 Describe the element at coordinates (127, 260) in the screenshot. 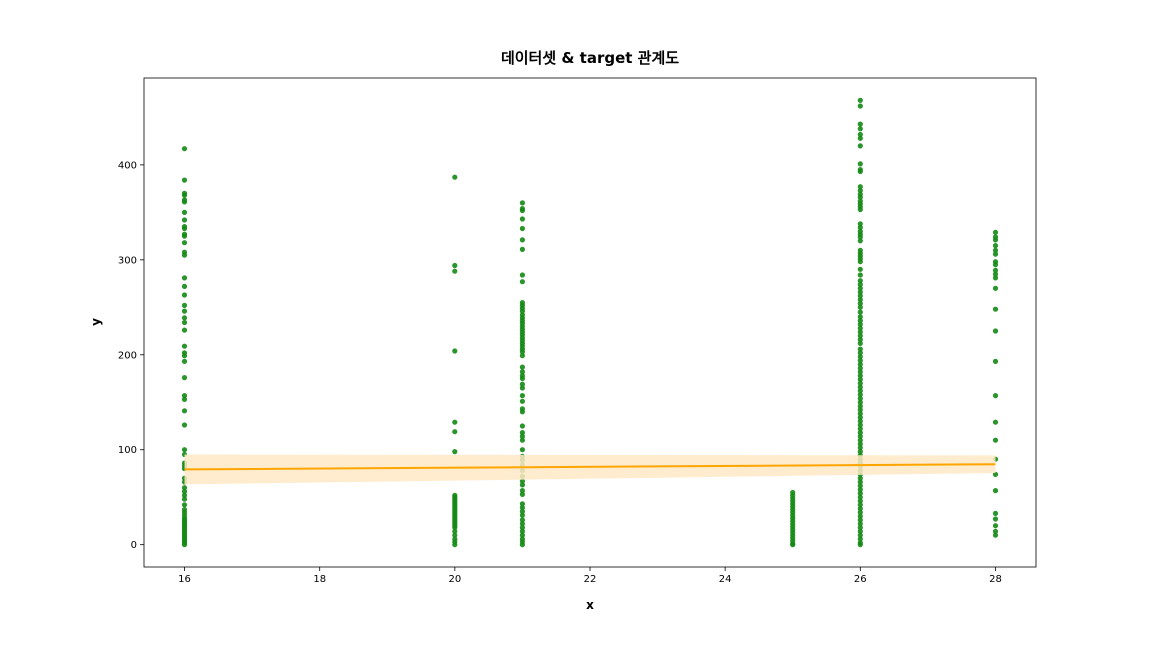

I see `y-tick-label: 300` at that location.